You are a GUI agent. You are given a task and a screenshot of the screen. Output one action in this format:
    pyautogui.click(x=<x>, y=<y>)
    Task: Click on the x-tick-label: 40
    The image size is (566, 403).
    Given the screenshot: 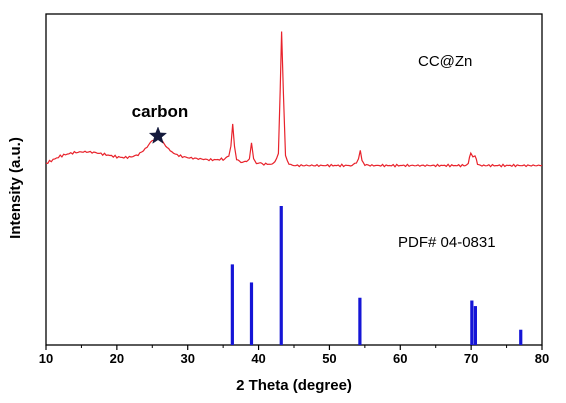 What is the action you would take?
    pyautogui.click(x=258, y=358)
    